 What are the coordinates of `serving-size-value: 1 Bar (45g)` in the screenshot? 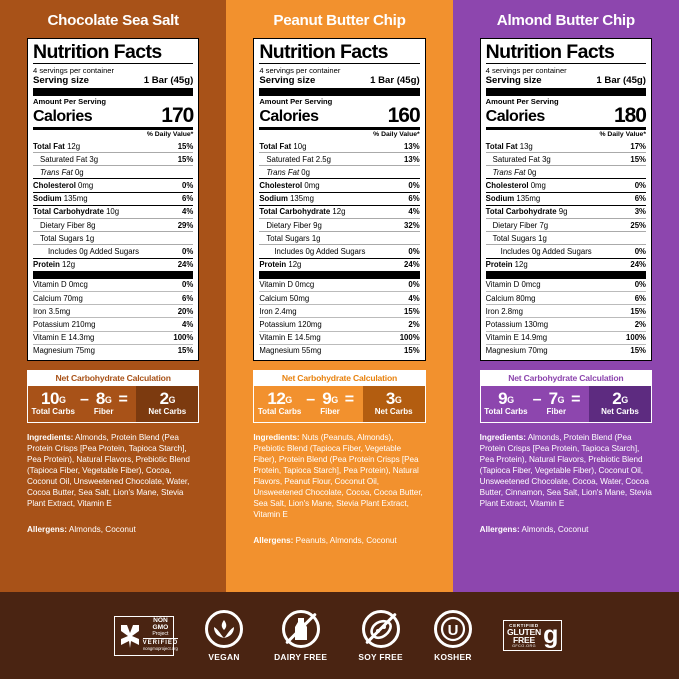 It's located at (621, 80).